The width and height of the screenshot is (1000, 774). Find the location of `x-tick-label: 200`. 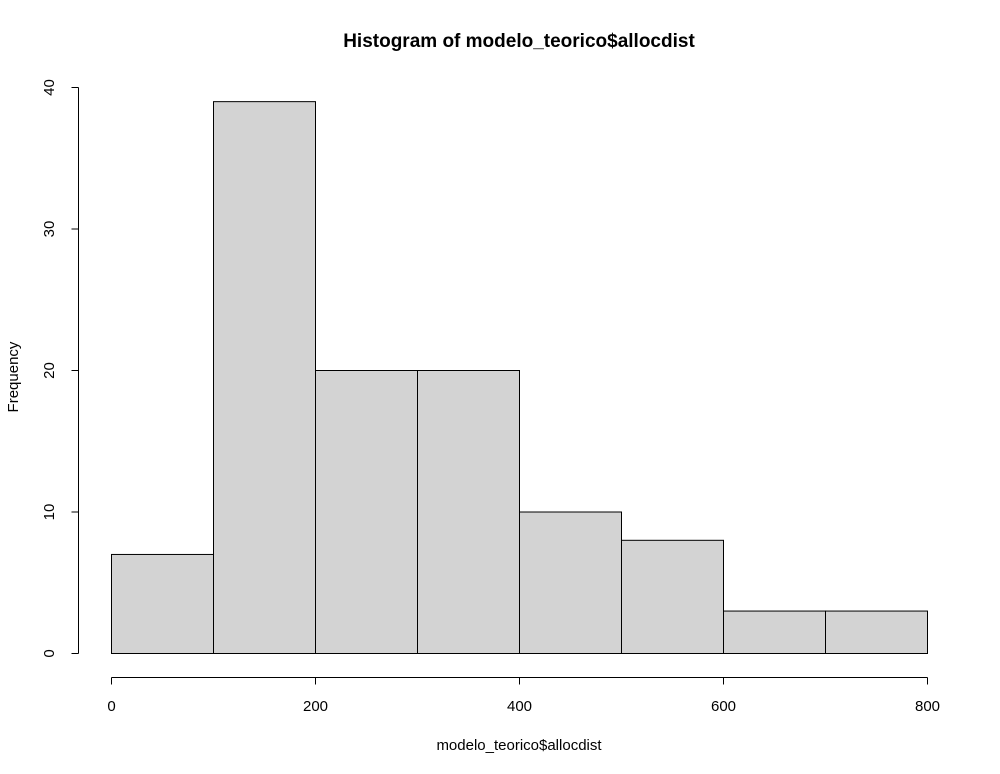

x-tick-label: 200 is located at coordinates (315, 706).